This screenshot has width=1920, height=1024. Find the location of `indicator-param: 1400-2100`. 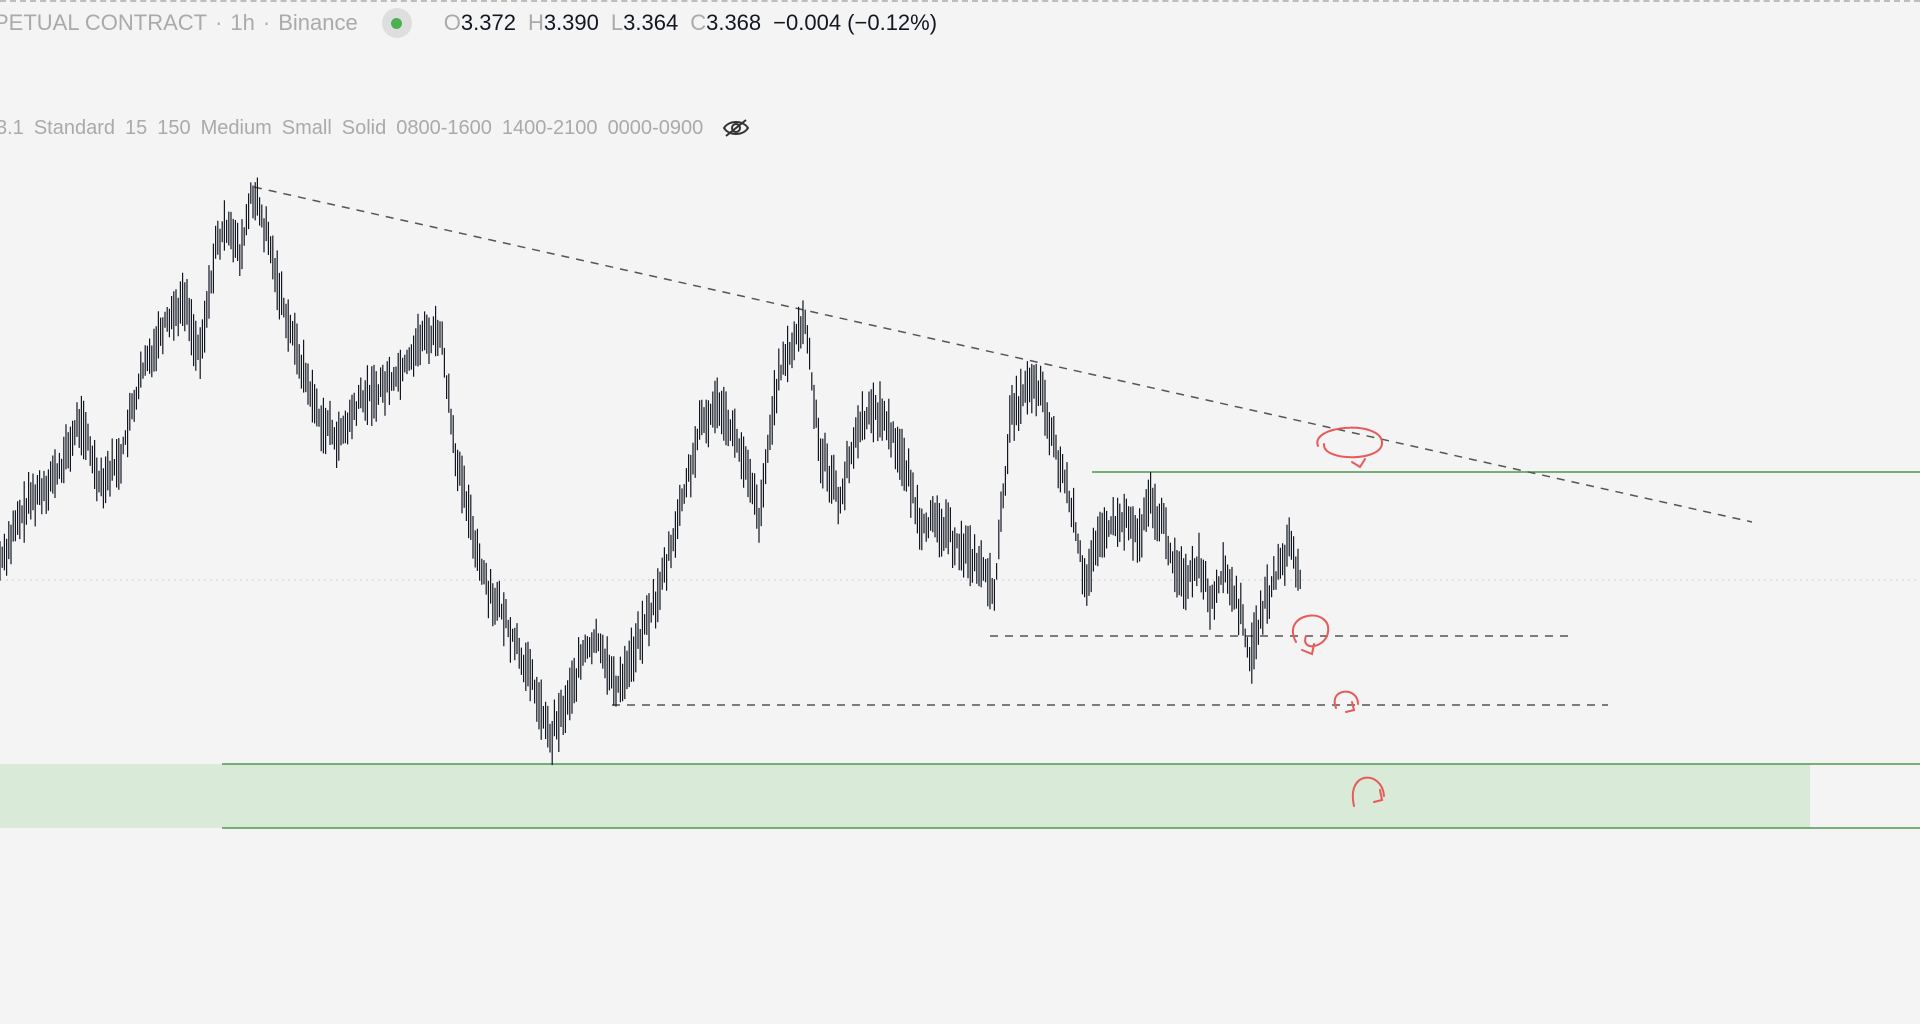

indicator-param: 1400-2100 is located at coordinates (549, 127).